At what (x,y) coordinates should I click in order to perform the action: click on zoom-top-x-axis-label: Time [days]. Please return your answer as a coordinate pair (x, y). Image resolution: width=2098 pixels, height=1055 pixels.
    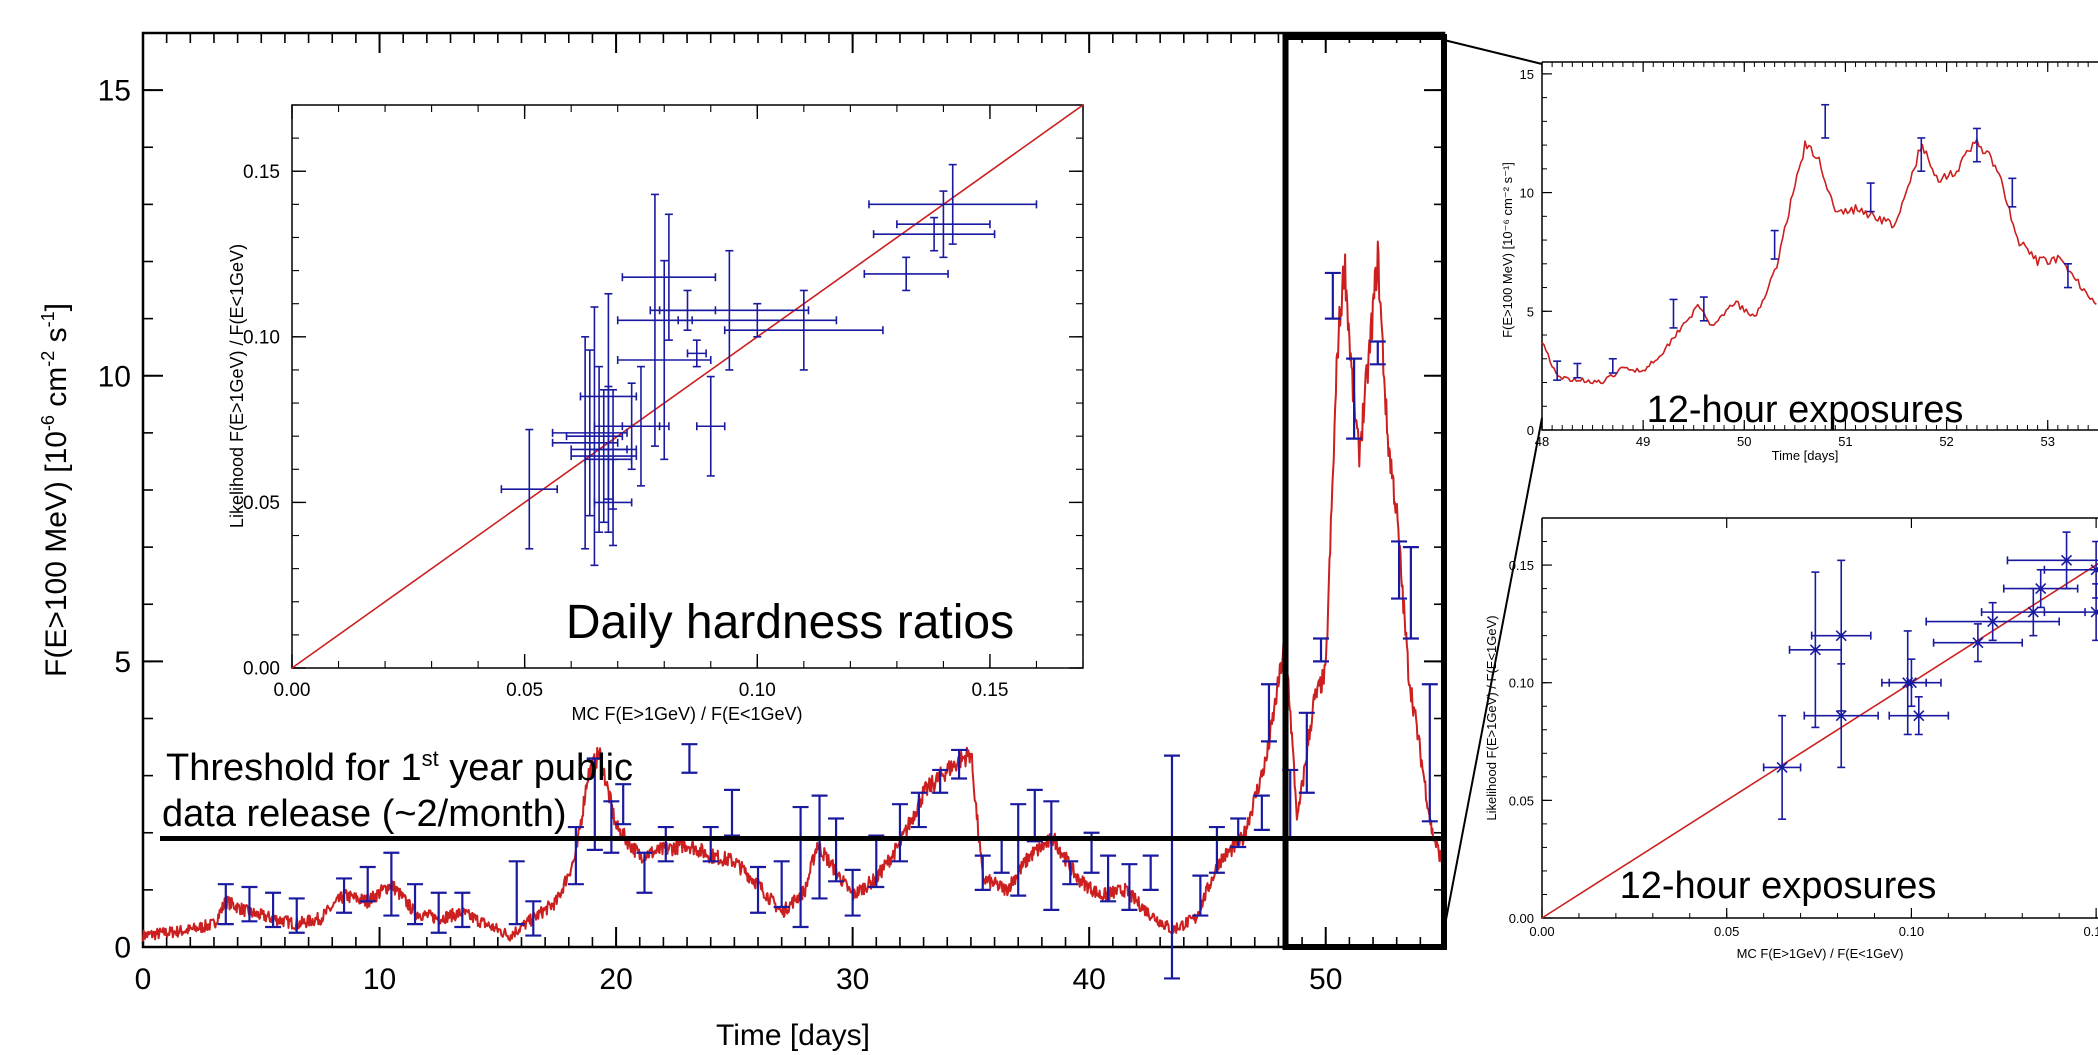
    Looking at the image, I should click on (1805, 455).